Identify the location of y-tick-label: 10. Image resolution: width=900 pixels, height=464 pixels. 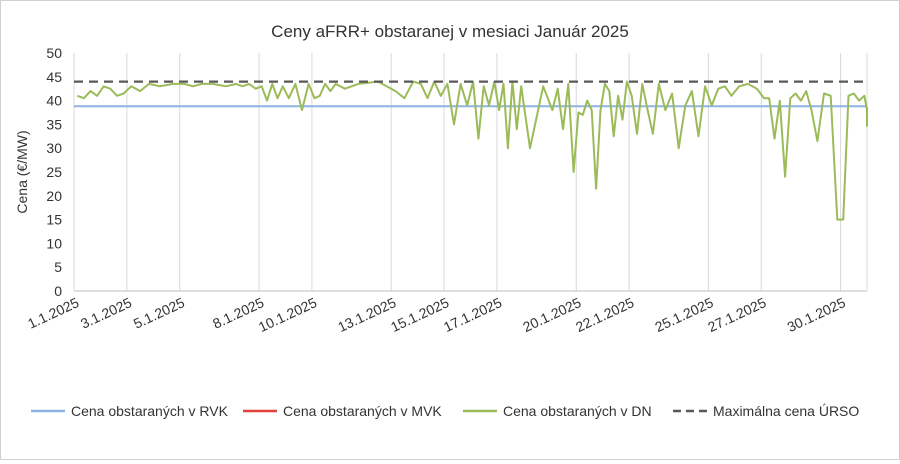
(54, 243).